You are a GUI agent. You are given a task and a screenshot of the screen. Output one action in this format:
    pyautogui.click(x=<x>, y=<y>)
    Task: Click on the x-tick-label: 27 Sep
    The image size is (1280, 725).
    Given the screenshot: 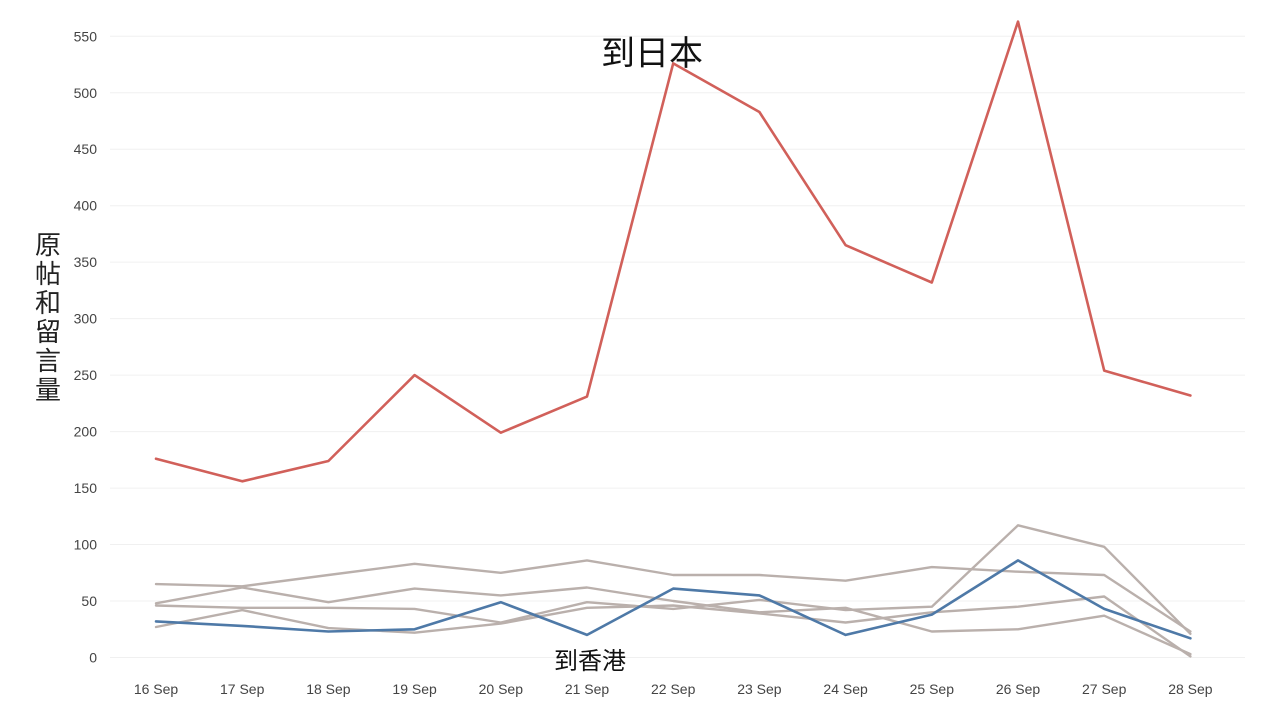 What is the action you would take?
    pyautogui.click(x=1104, y=689)
    